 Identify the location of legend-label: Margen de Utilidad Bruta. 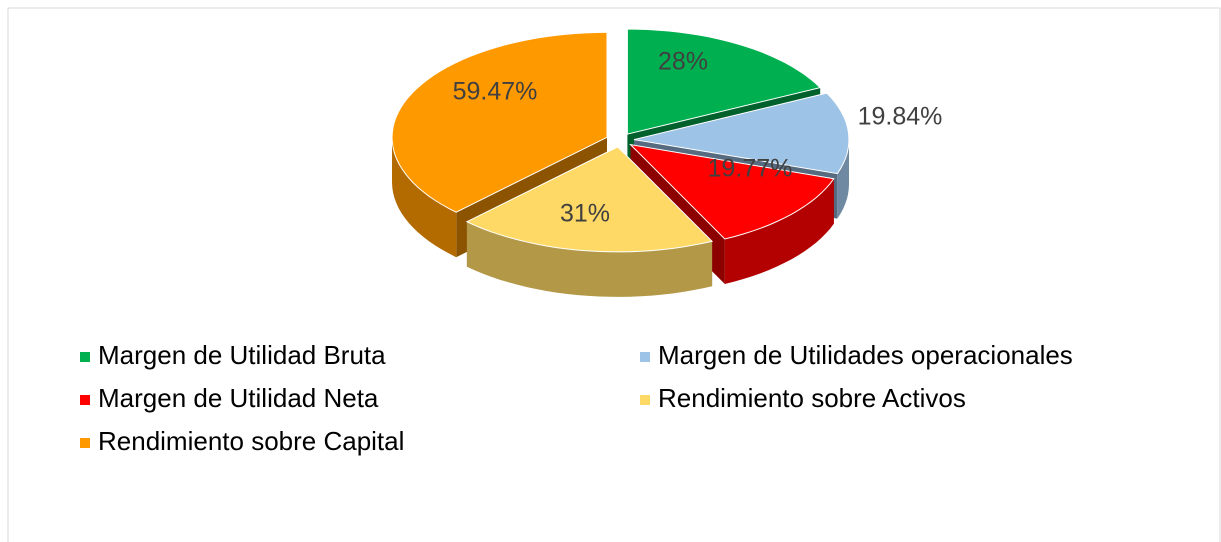
(242, 355).